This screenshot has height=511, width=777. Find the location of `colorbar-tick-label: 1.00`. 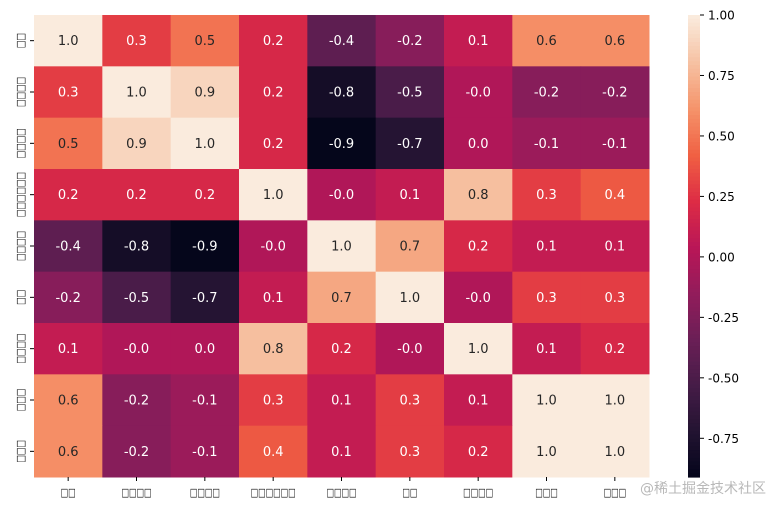

colorbar-tick-label: 1.00 is located at coordinates (721, 16).